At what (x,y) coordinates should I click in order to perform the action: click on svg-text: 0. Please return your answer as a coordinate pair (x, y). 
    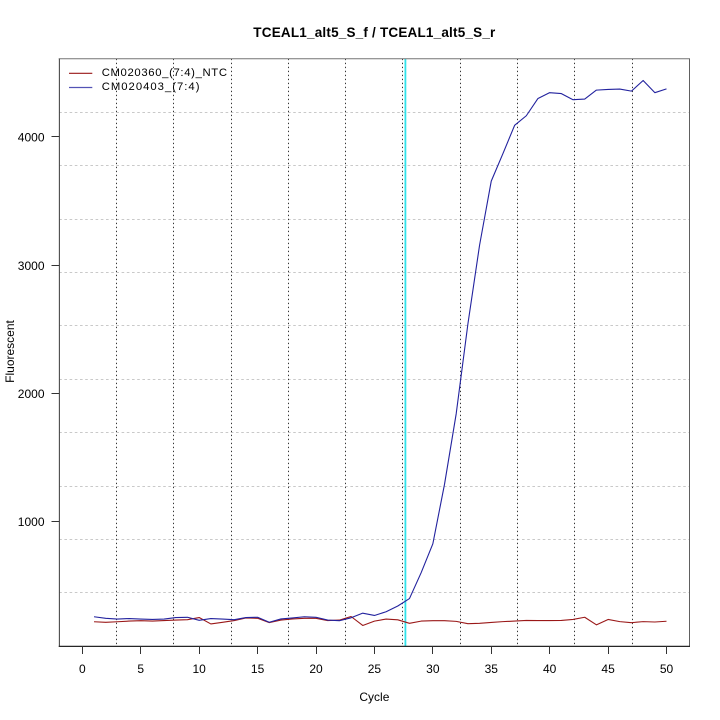
    Looking at the image, I should click on (82, 669).